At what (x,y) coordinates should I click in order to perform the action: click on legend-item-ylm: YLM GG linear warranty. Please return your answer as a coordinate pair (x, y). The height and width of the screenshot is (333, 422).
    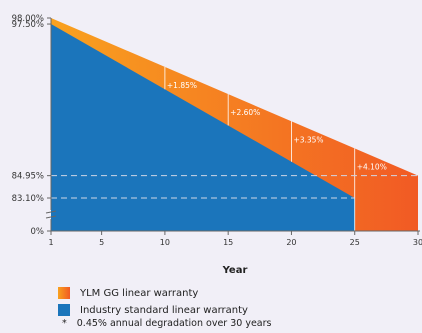
    Looking at the image, I should click on (153, 293).